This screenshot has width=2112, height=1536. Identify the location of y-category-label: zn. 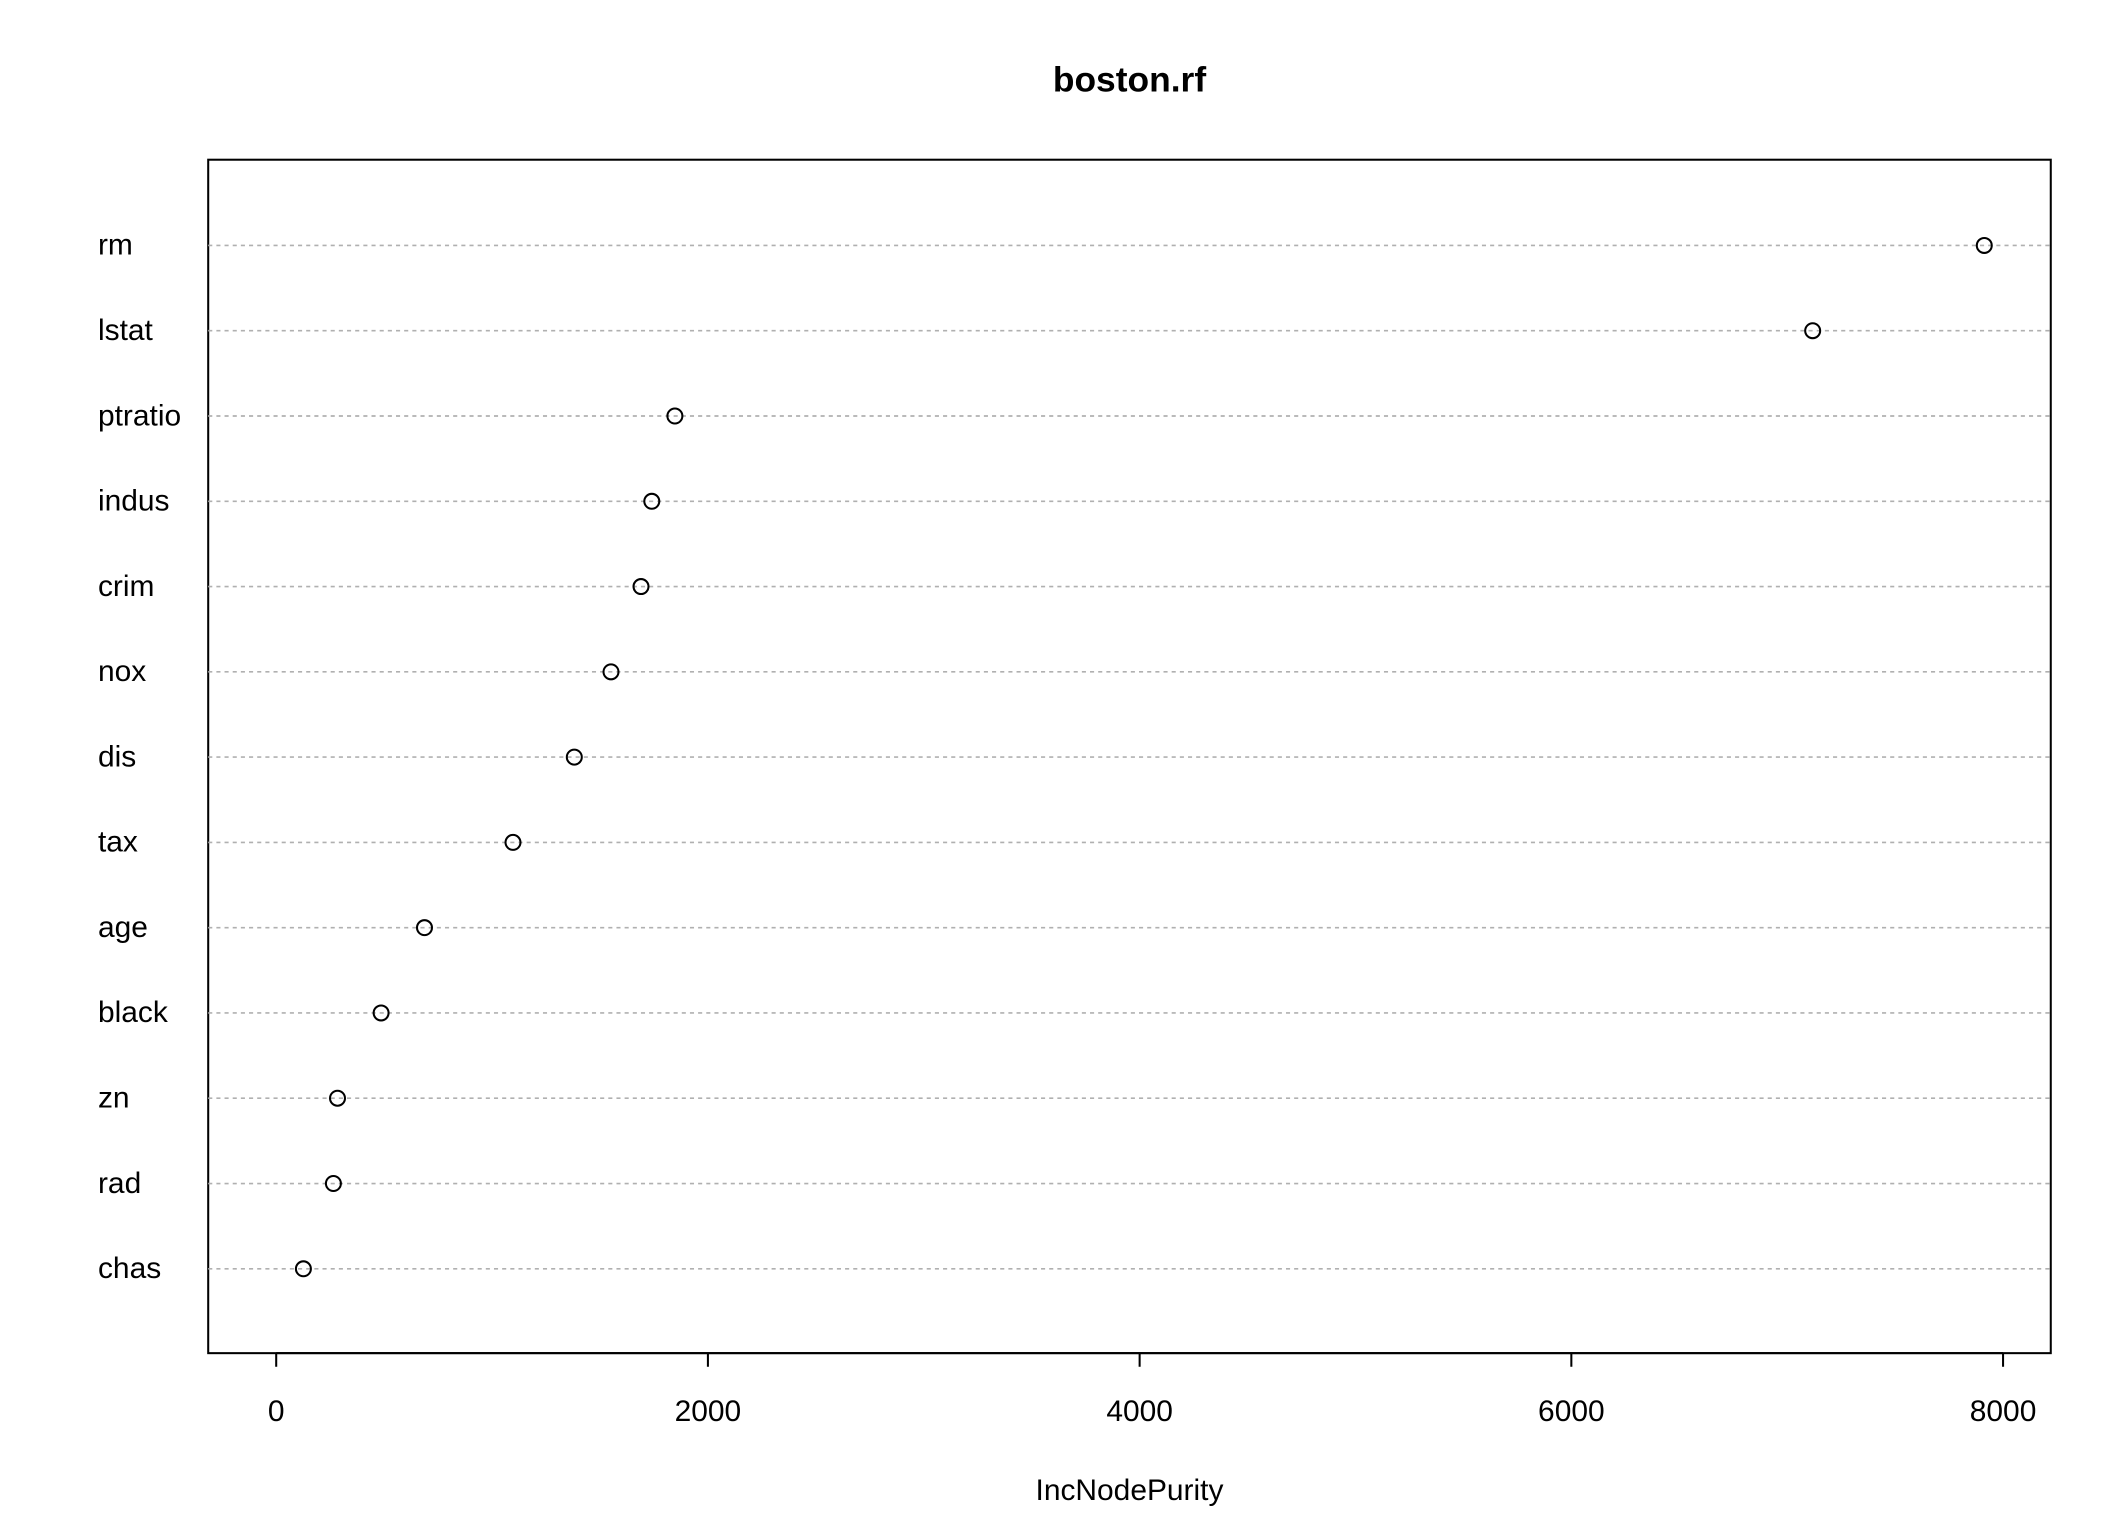
(114, 1097).